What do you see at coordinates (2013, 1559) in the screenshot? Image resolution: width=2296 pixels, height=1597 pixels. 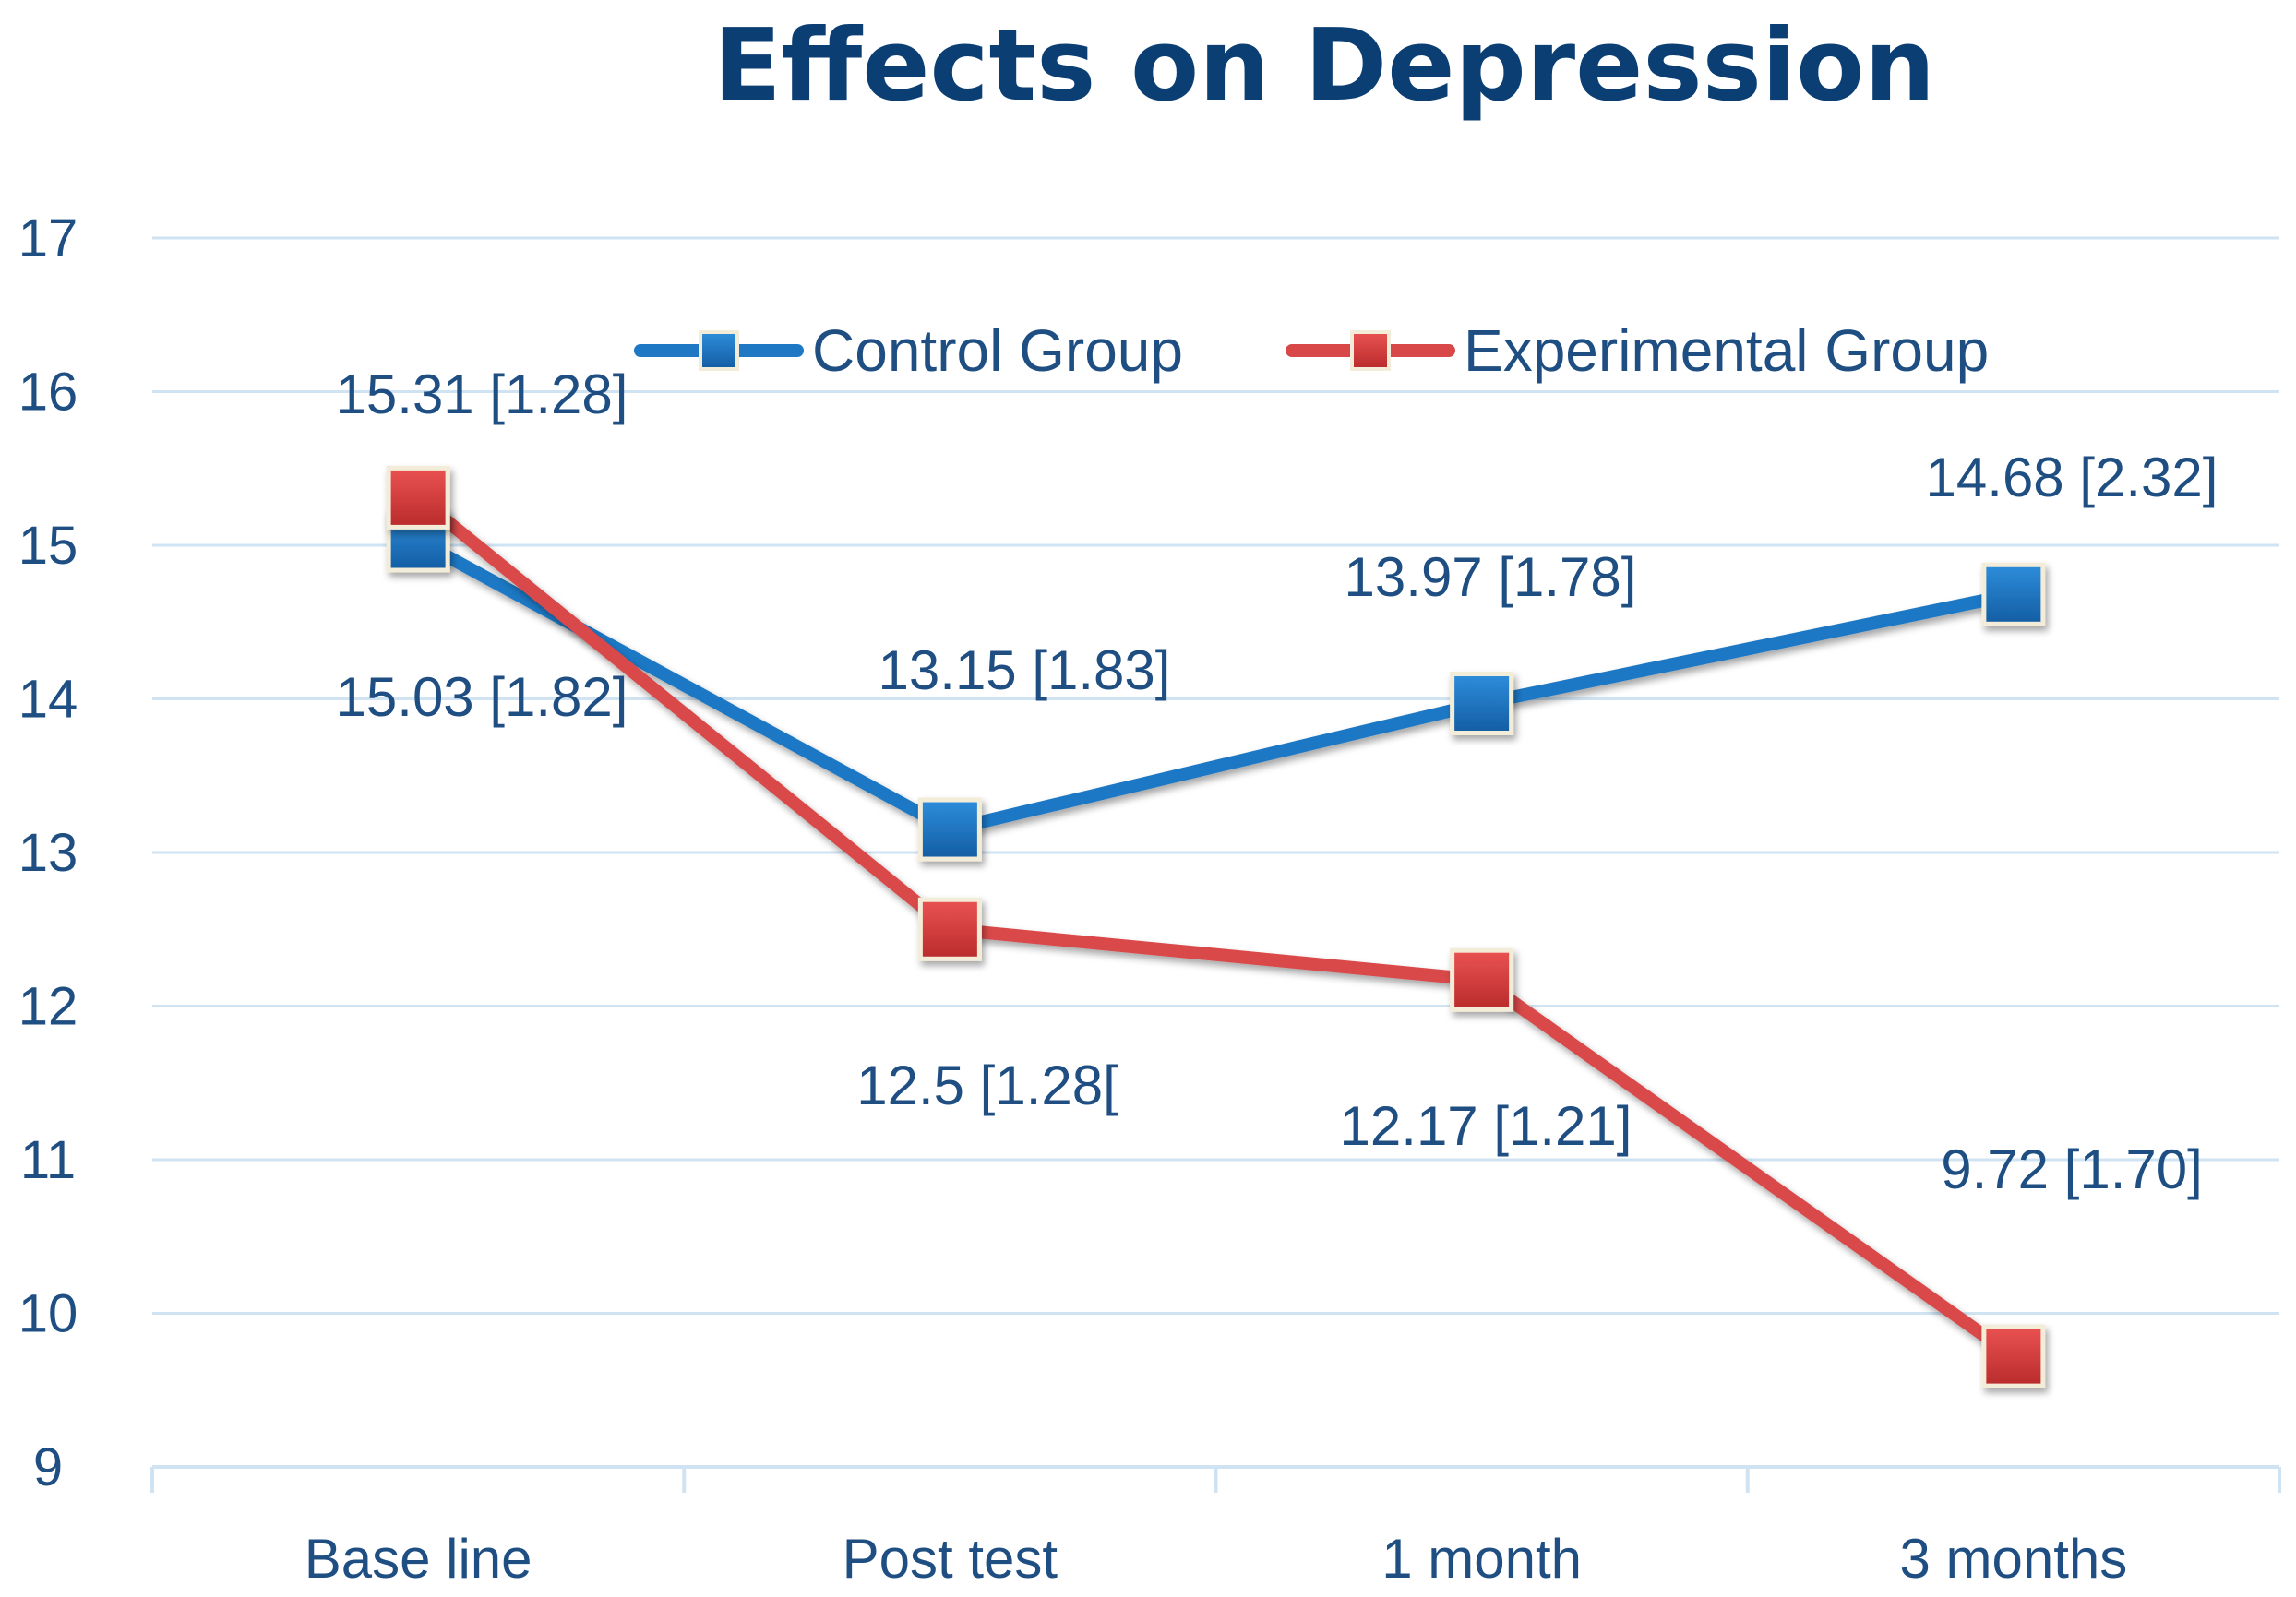 I see `x-tick-label: 3 months` at bounding box center [2013, 1559].